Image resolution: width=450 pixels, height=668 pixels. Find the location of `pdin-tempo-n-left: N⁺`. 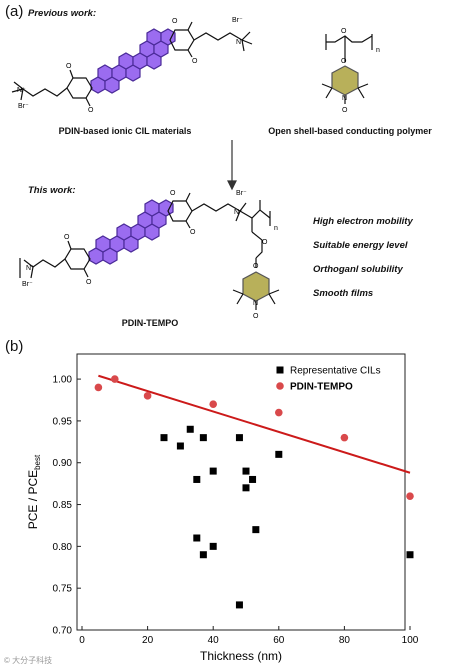

pdin-tempo-n-left: N⁺ is located at coordinates (30, 268).